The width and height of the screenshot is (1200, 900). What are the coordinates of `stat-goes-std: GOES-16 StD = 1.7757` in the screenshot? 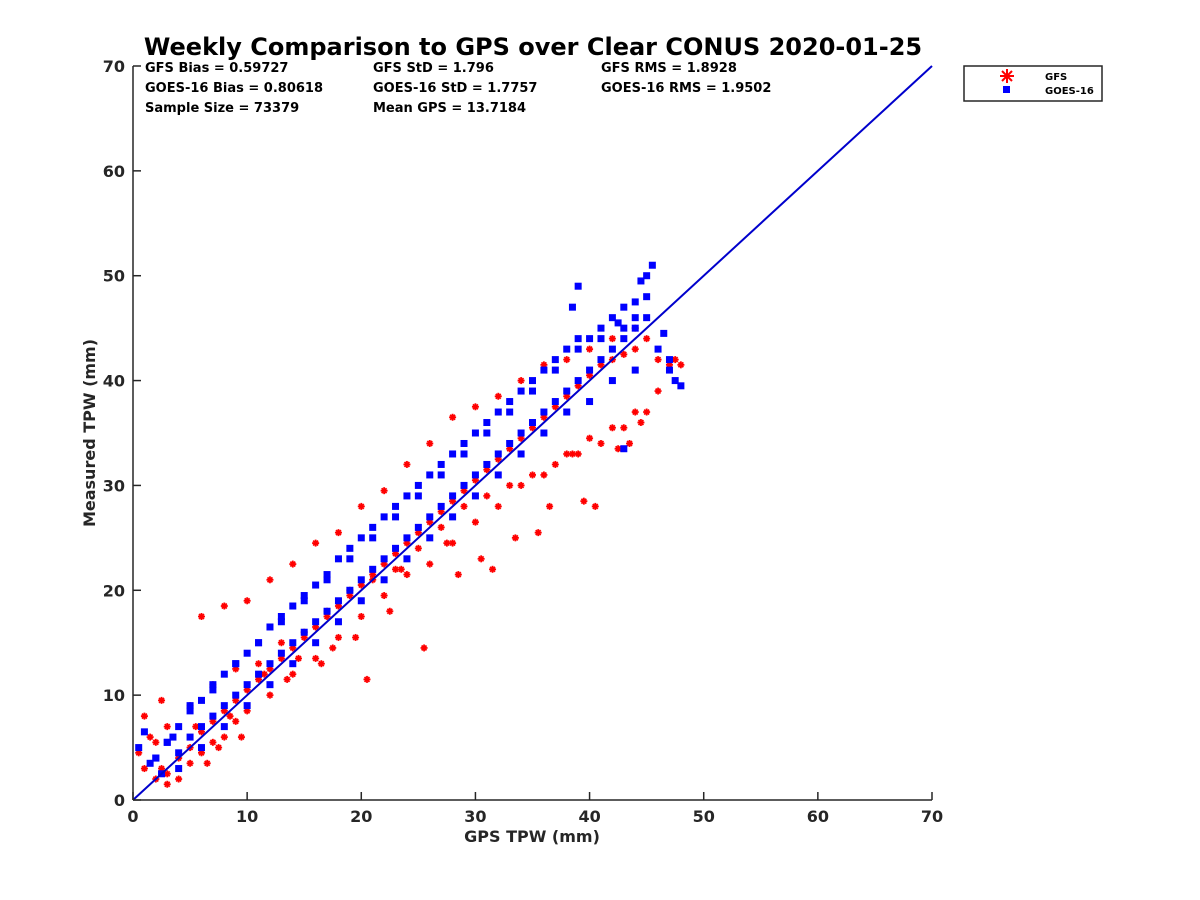 It's located at (455, 88).